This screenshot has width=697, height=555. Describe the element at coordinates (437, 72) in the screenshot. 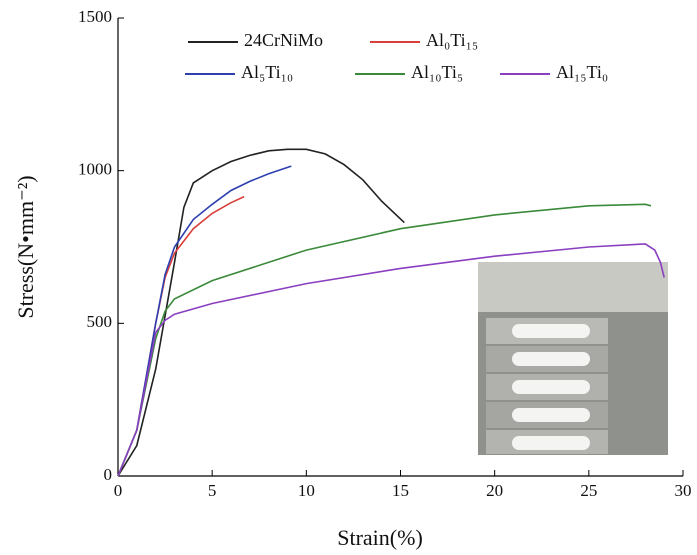

I see `legend-label: Al₁₀Ti₅` at that location.